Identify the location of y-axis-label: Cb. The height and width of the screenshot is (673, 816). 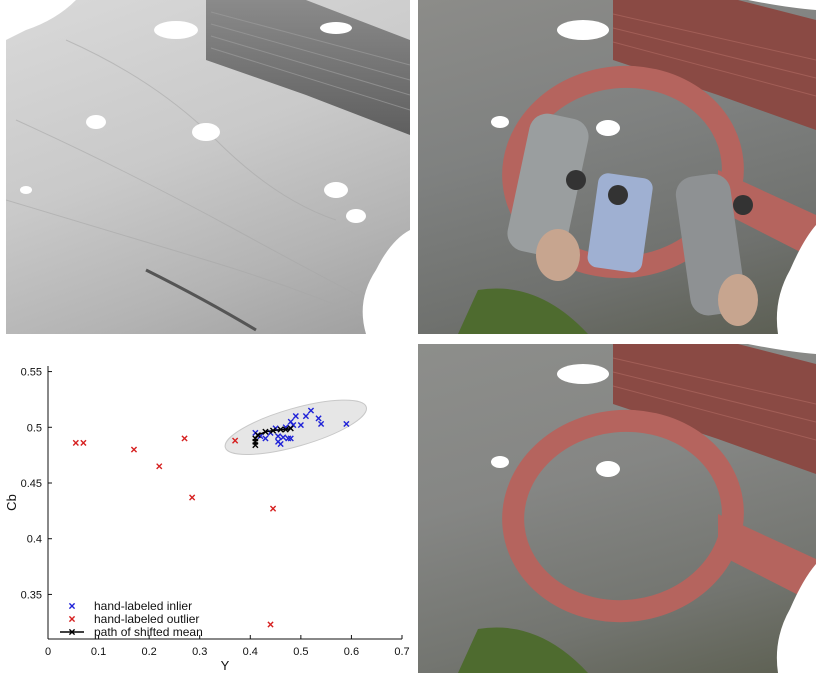
(11, 502).